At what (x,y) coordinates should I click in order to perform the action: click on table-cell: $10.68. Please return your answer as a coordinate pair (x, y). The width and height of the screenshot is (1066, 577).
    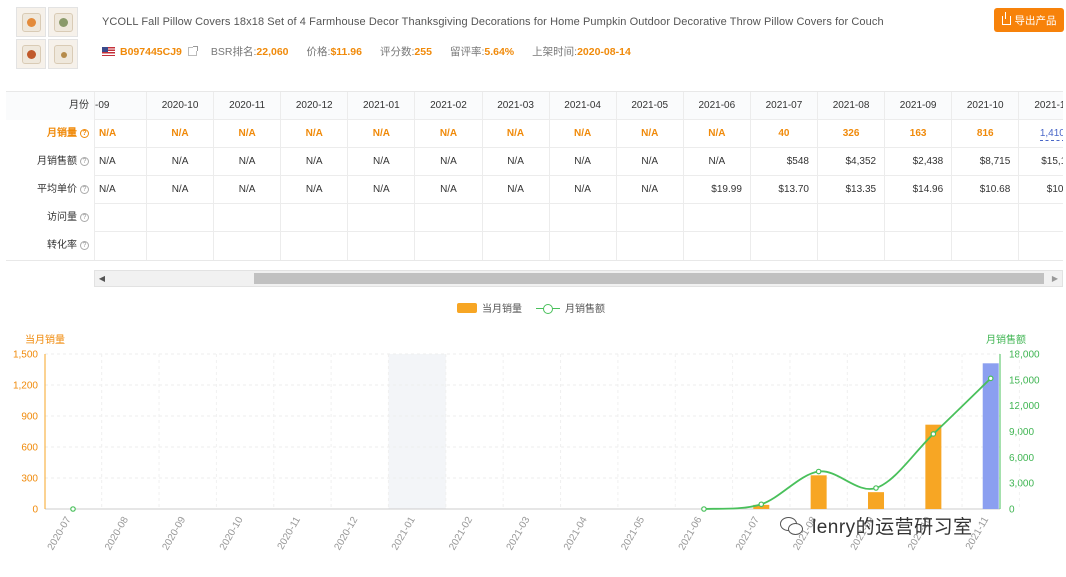
    Looking at the image, I should click on (984, 190).